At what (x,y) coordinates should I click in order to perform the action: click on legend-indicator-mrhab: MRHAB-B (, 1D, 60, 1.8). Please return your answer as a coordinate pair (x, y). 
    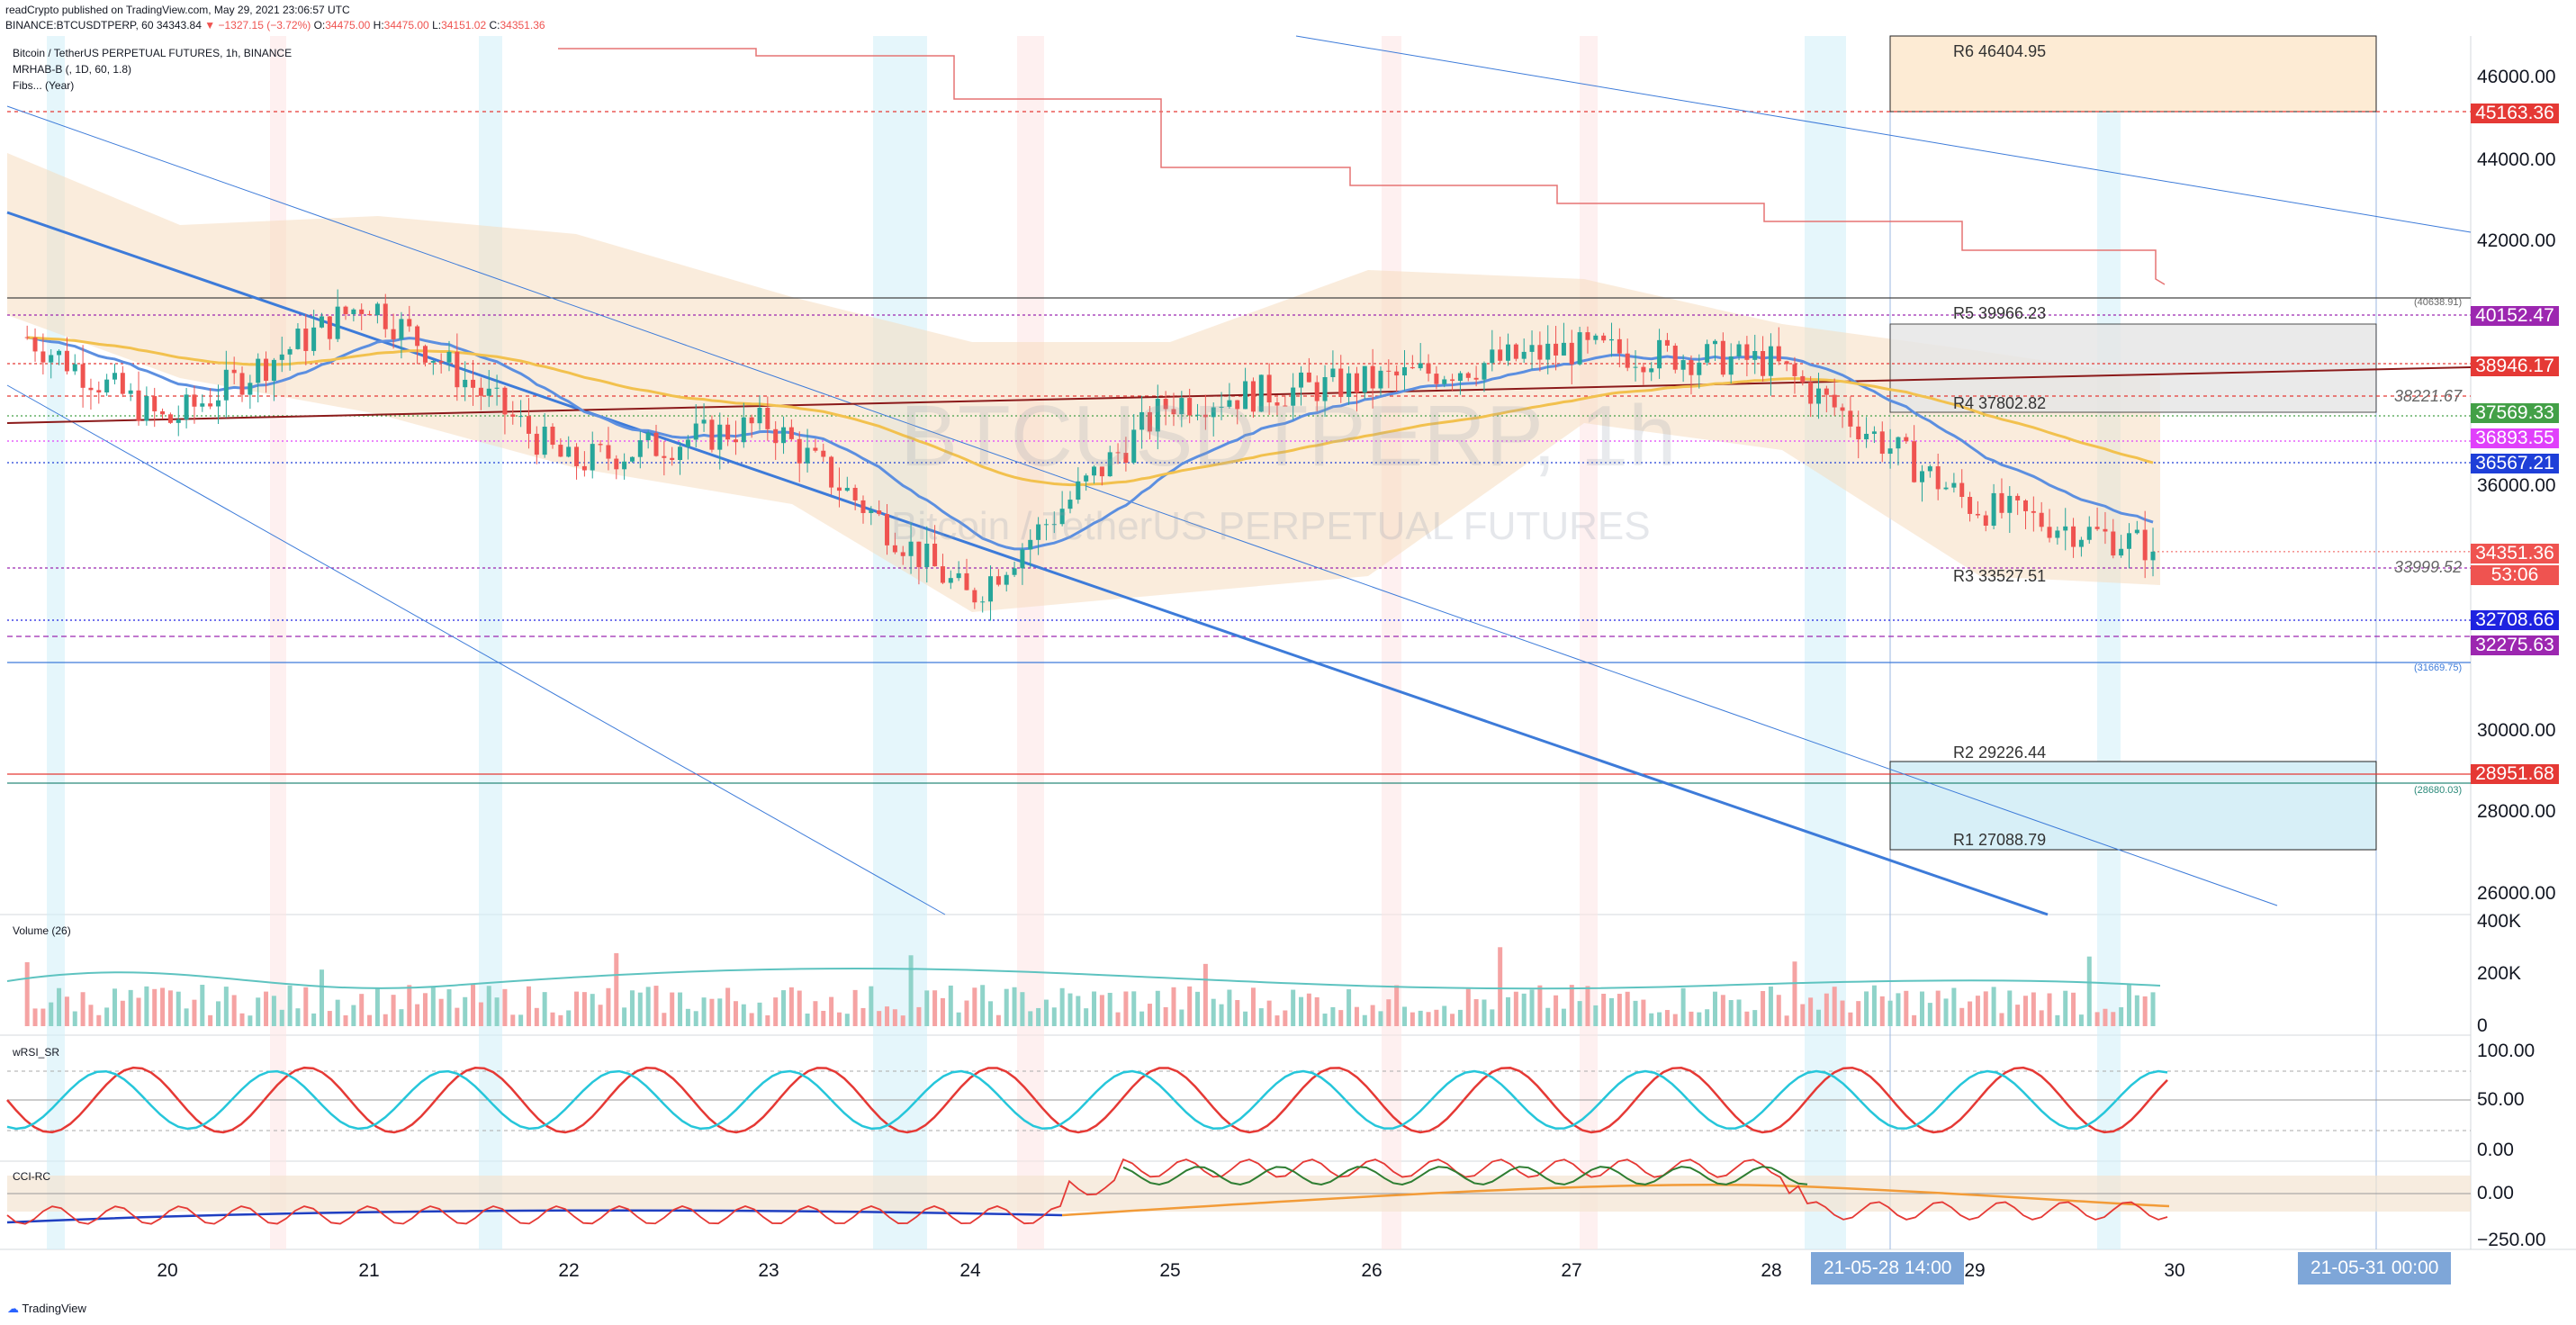
    Looking at the image, I should click on (72, 69).